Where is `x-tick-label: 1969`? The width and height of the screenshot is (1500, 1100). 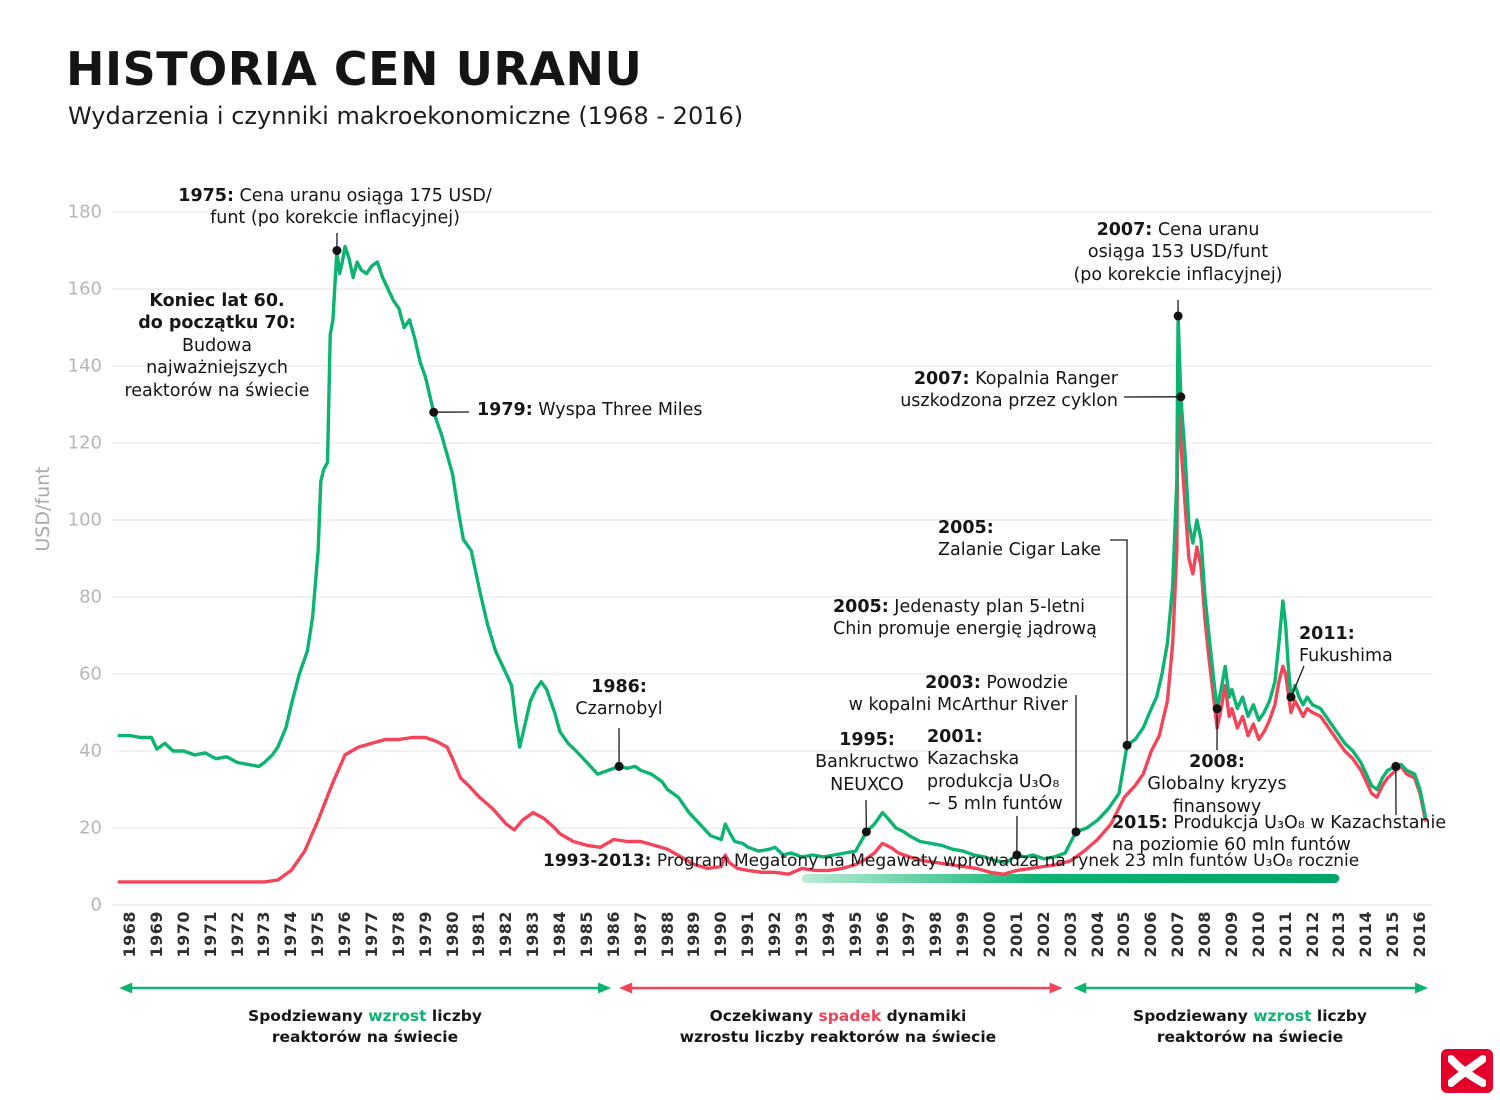
x-tick-label: 1969 is located at coordinates (156, 934).